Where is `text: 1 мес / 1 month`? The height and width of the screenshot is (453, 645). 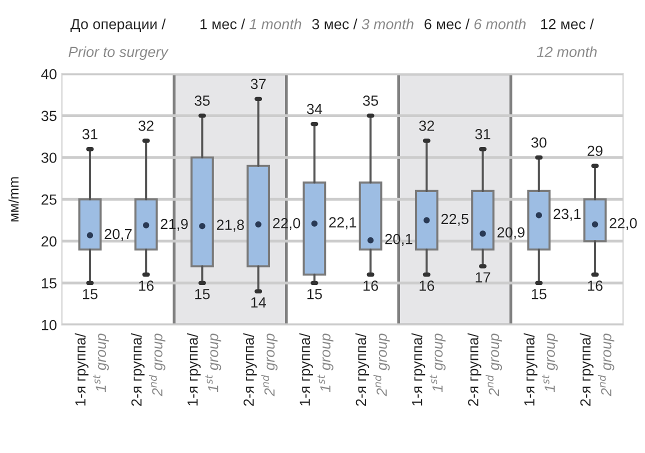
text: 1 мес / 1 month is located at coordinates (251, 24).